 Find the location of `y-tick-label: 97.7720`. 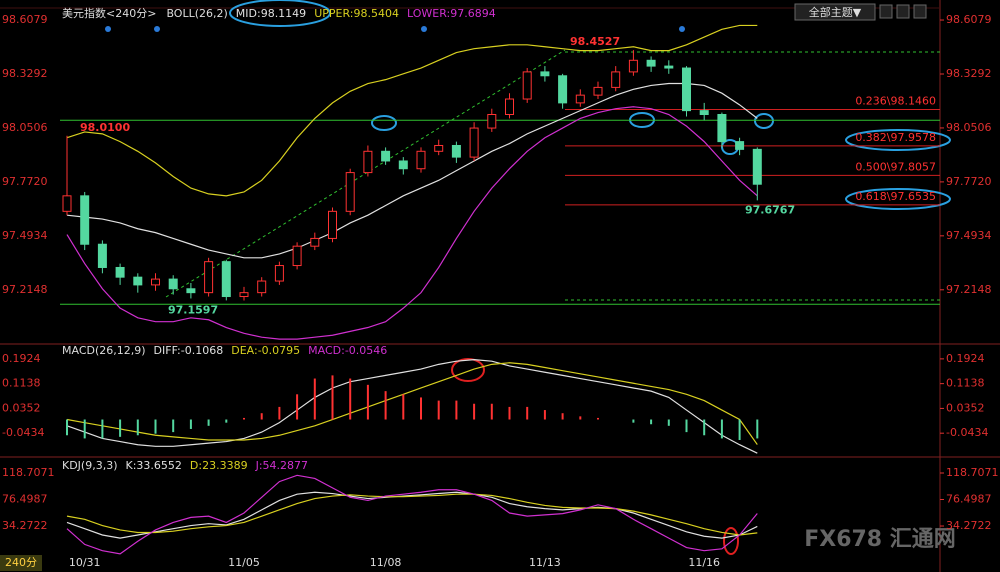

y-tick-label: 97.7720 is located at coordinates (969, 181).